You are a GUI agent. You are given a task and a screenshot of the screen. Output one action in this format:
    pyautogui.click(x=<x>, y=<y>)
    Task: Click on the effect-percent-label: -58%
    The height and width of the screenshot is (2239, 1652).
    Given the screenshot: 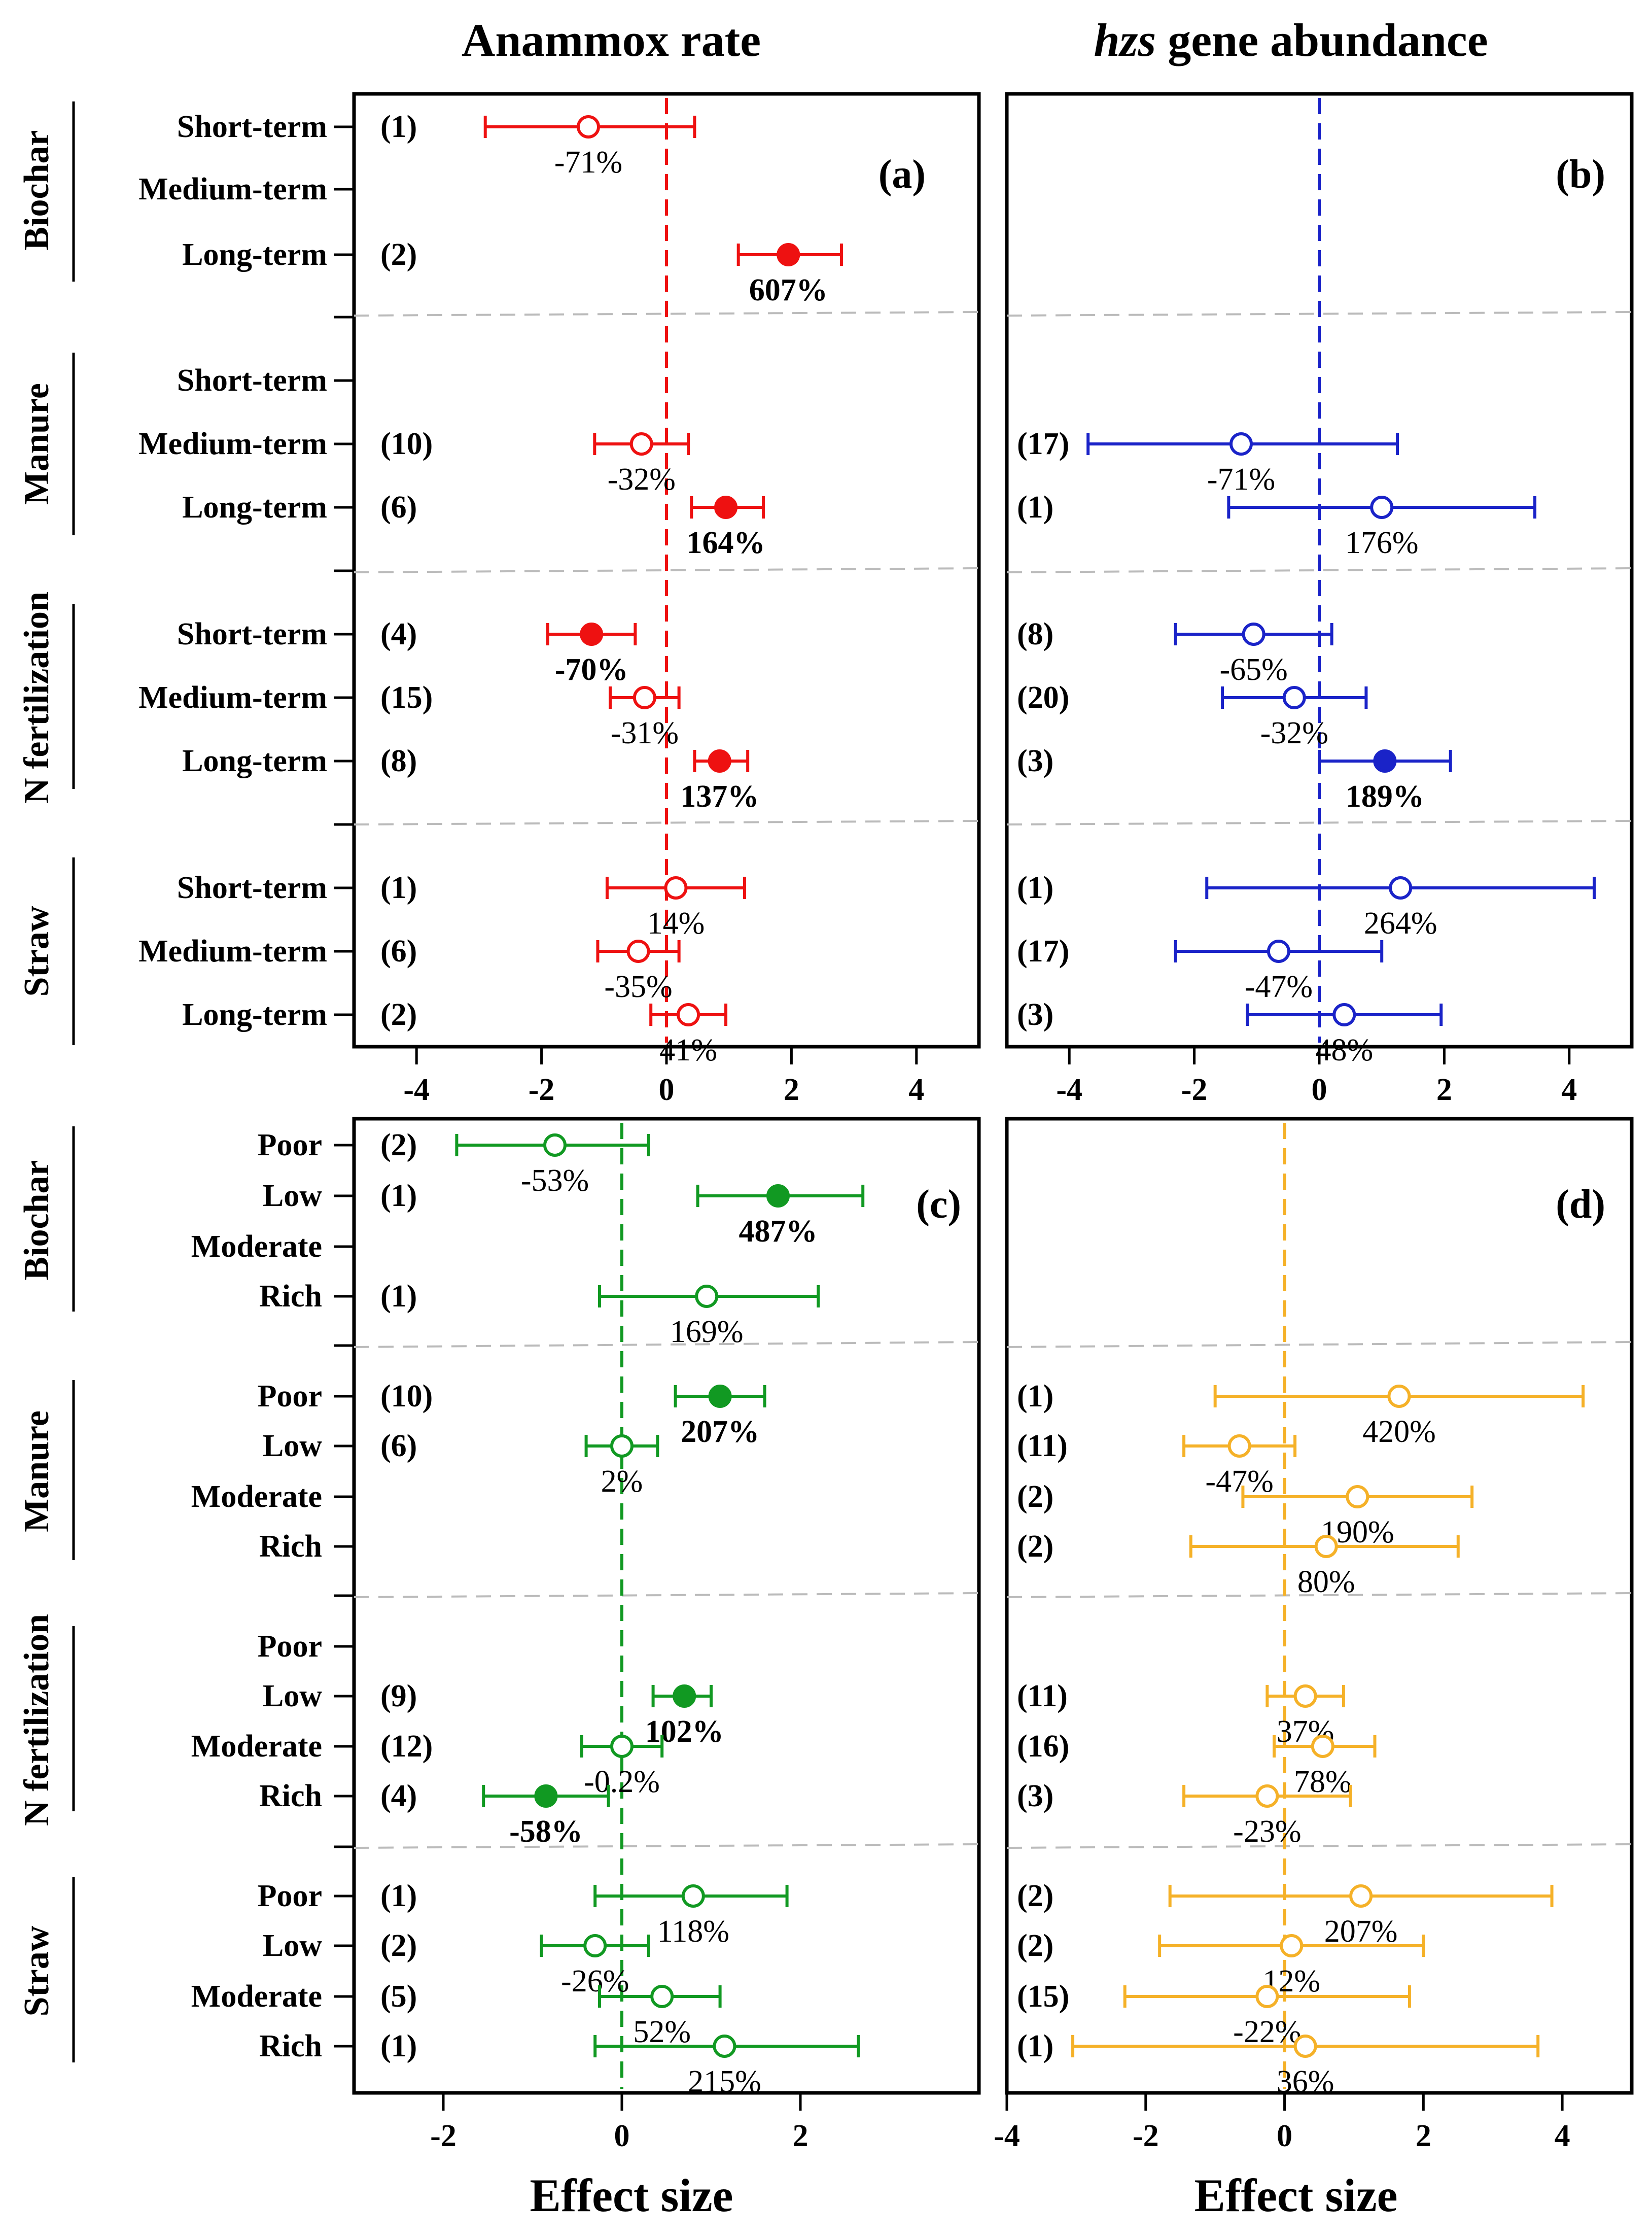 What is the action you would take?
    pyautogui.click(x=546, y=1831)
    